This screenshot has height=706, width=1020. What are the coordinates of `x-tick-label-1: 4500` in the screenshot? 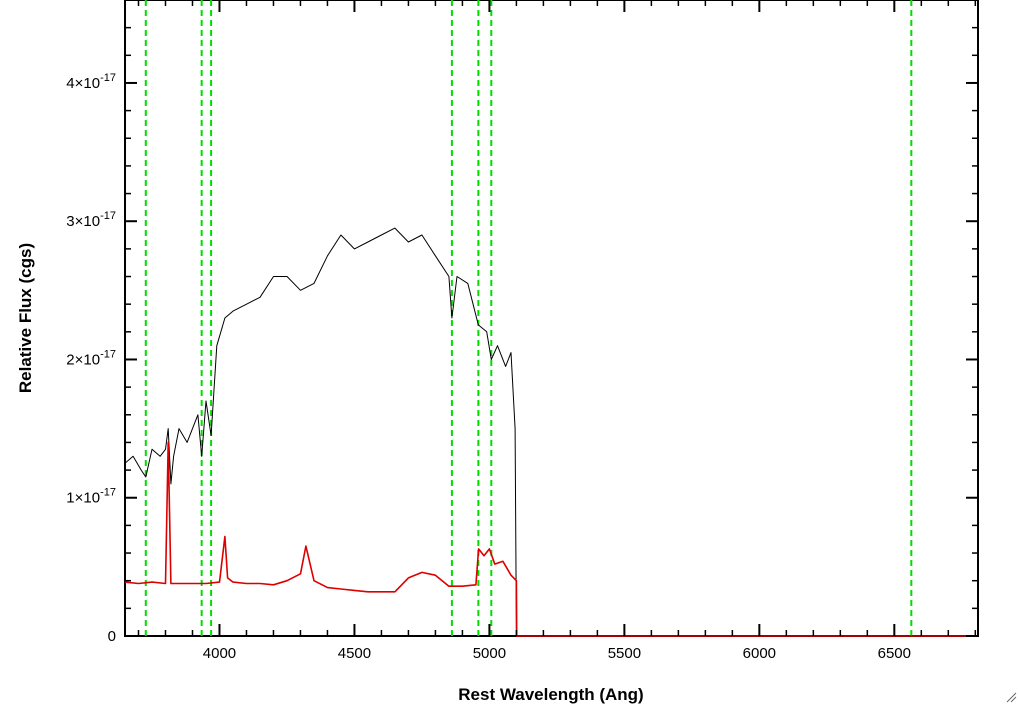 It's located at (354, 653).